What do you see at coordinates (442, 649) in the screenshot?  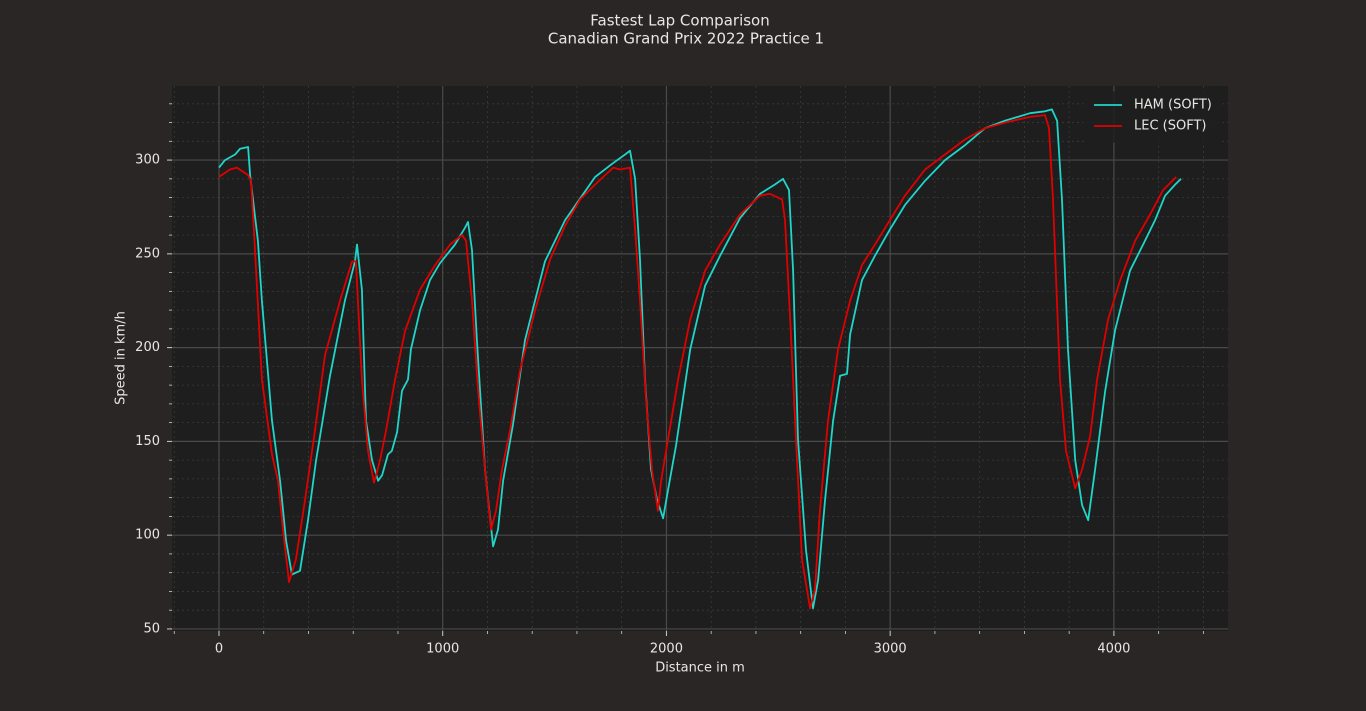 I see `x-tick-label: 1000` at bounding box center [442, 649].